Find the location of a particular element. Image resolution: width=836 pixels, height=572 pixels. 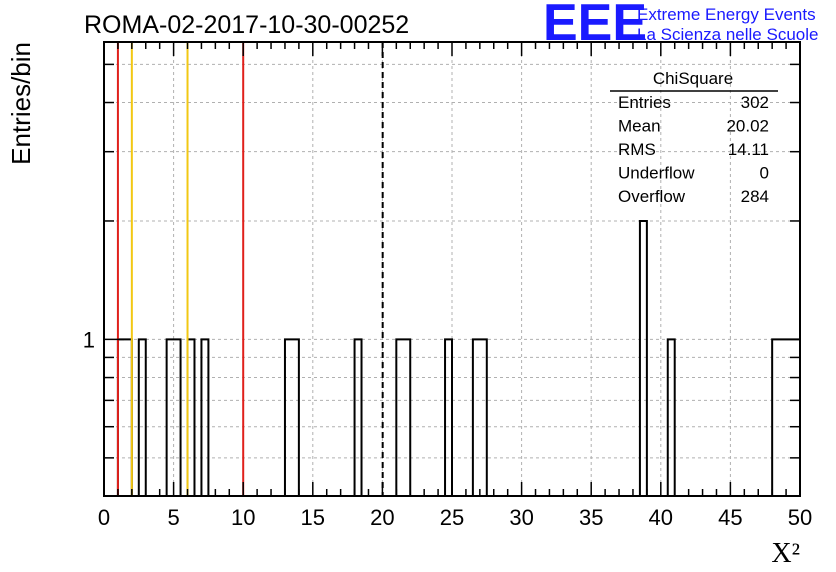

x-axis-label: X² is located at coordinates (785, 553).